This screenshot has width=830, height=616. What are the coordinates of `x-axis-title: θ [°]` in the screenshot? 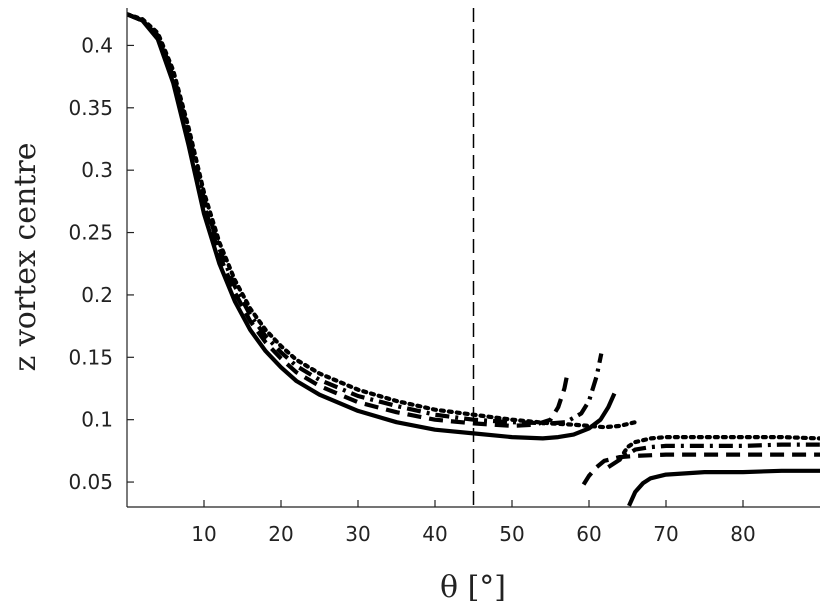 It's located at (473, 587).